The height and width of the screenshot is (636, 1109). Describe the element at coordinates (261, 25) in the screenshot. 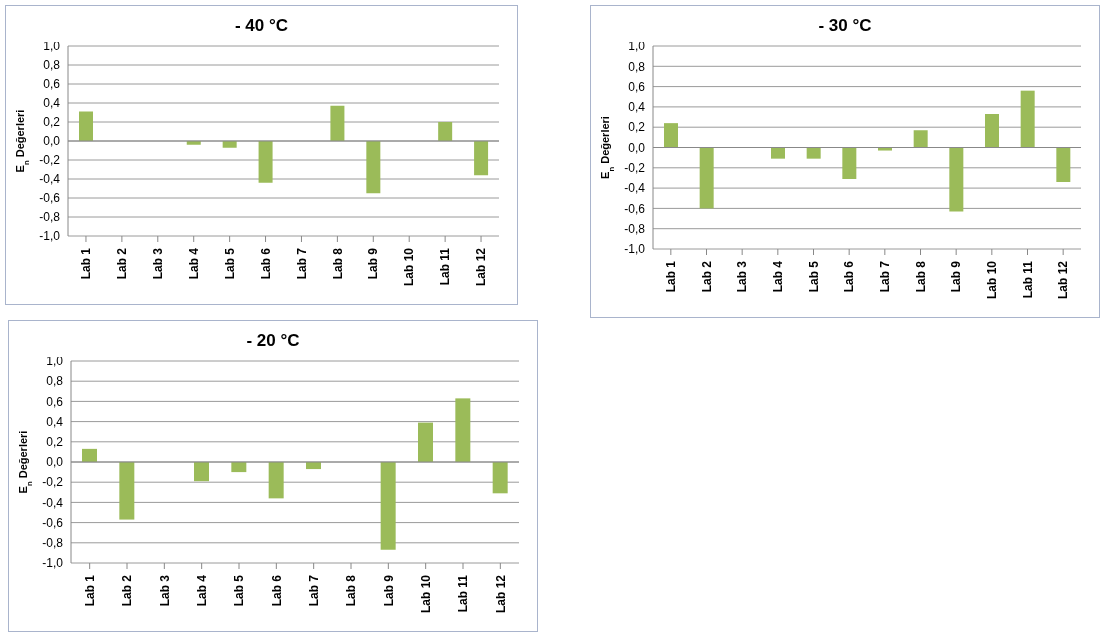

I see `chart-title: - 40 °C` at that location.